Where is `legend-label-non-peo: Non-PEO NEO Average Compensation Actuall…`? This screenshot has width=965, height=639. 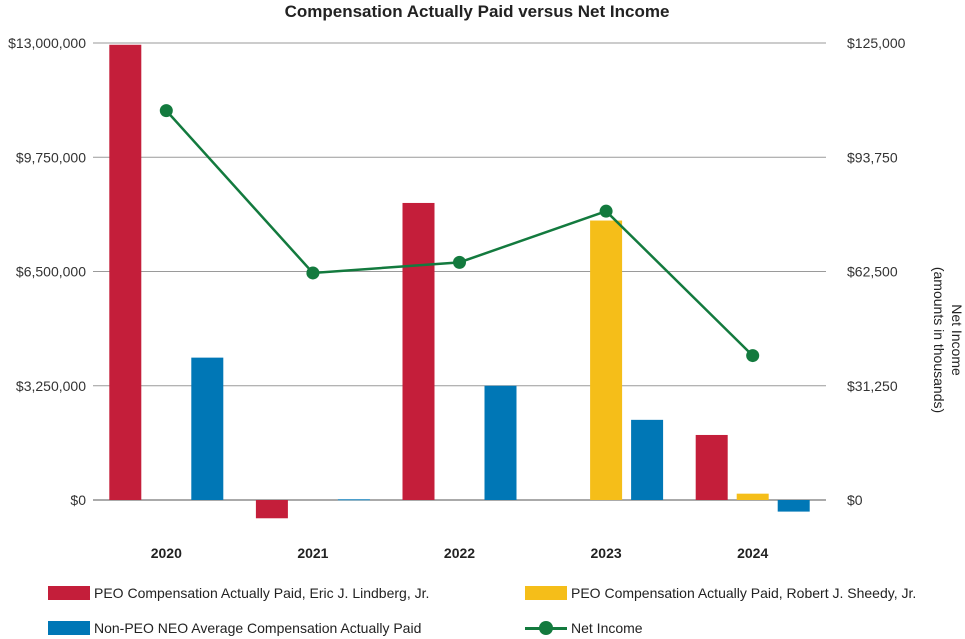
legend-label-non-peo: Non-PEO NEO Average Compensation Actuall… is located at coordinates (258, 628).